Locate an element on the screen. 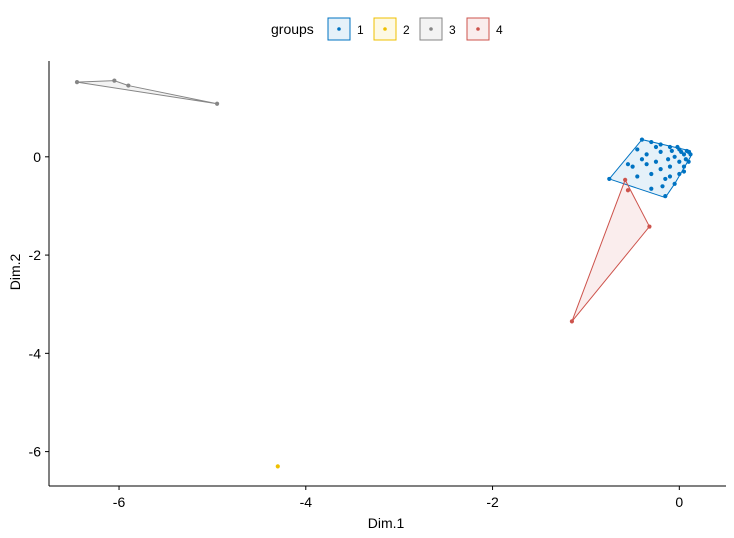 The width and height of the screenshot is (734, 538). legend-label-3: 3 is located at coordinates (452, 30).